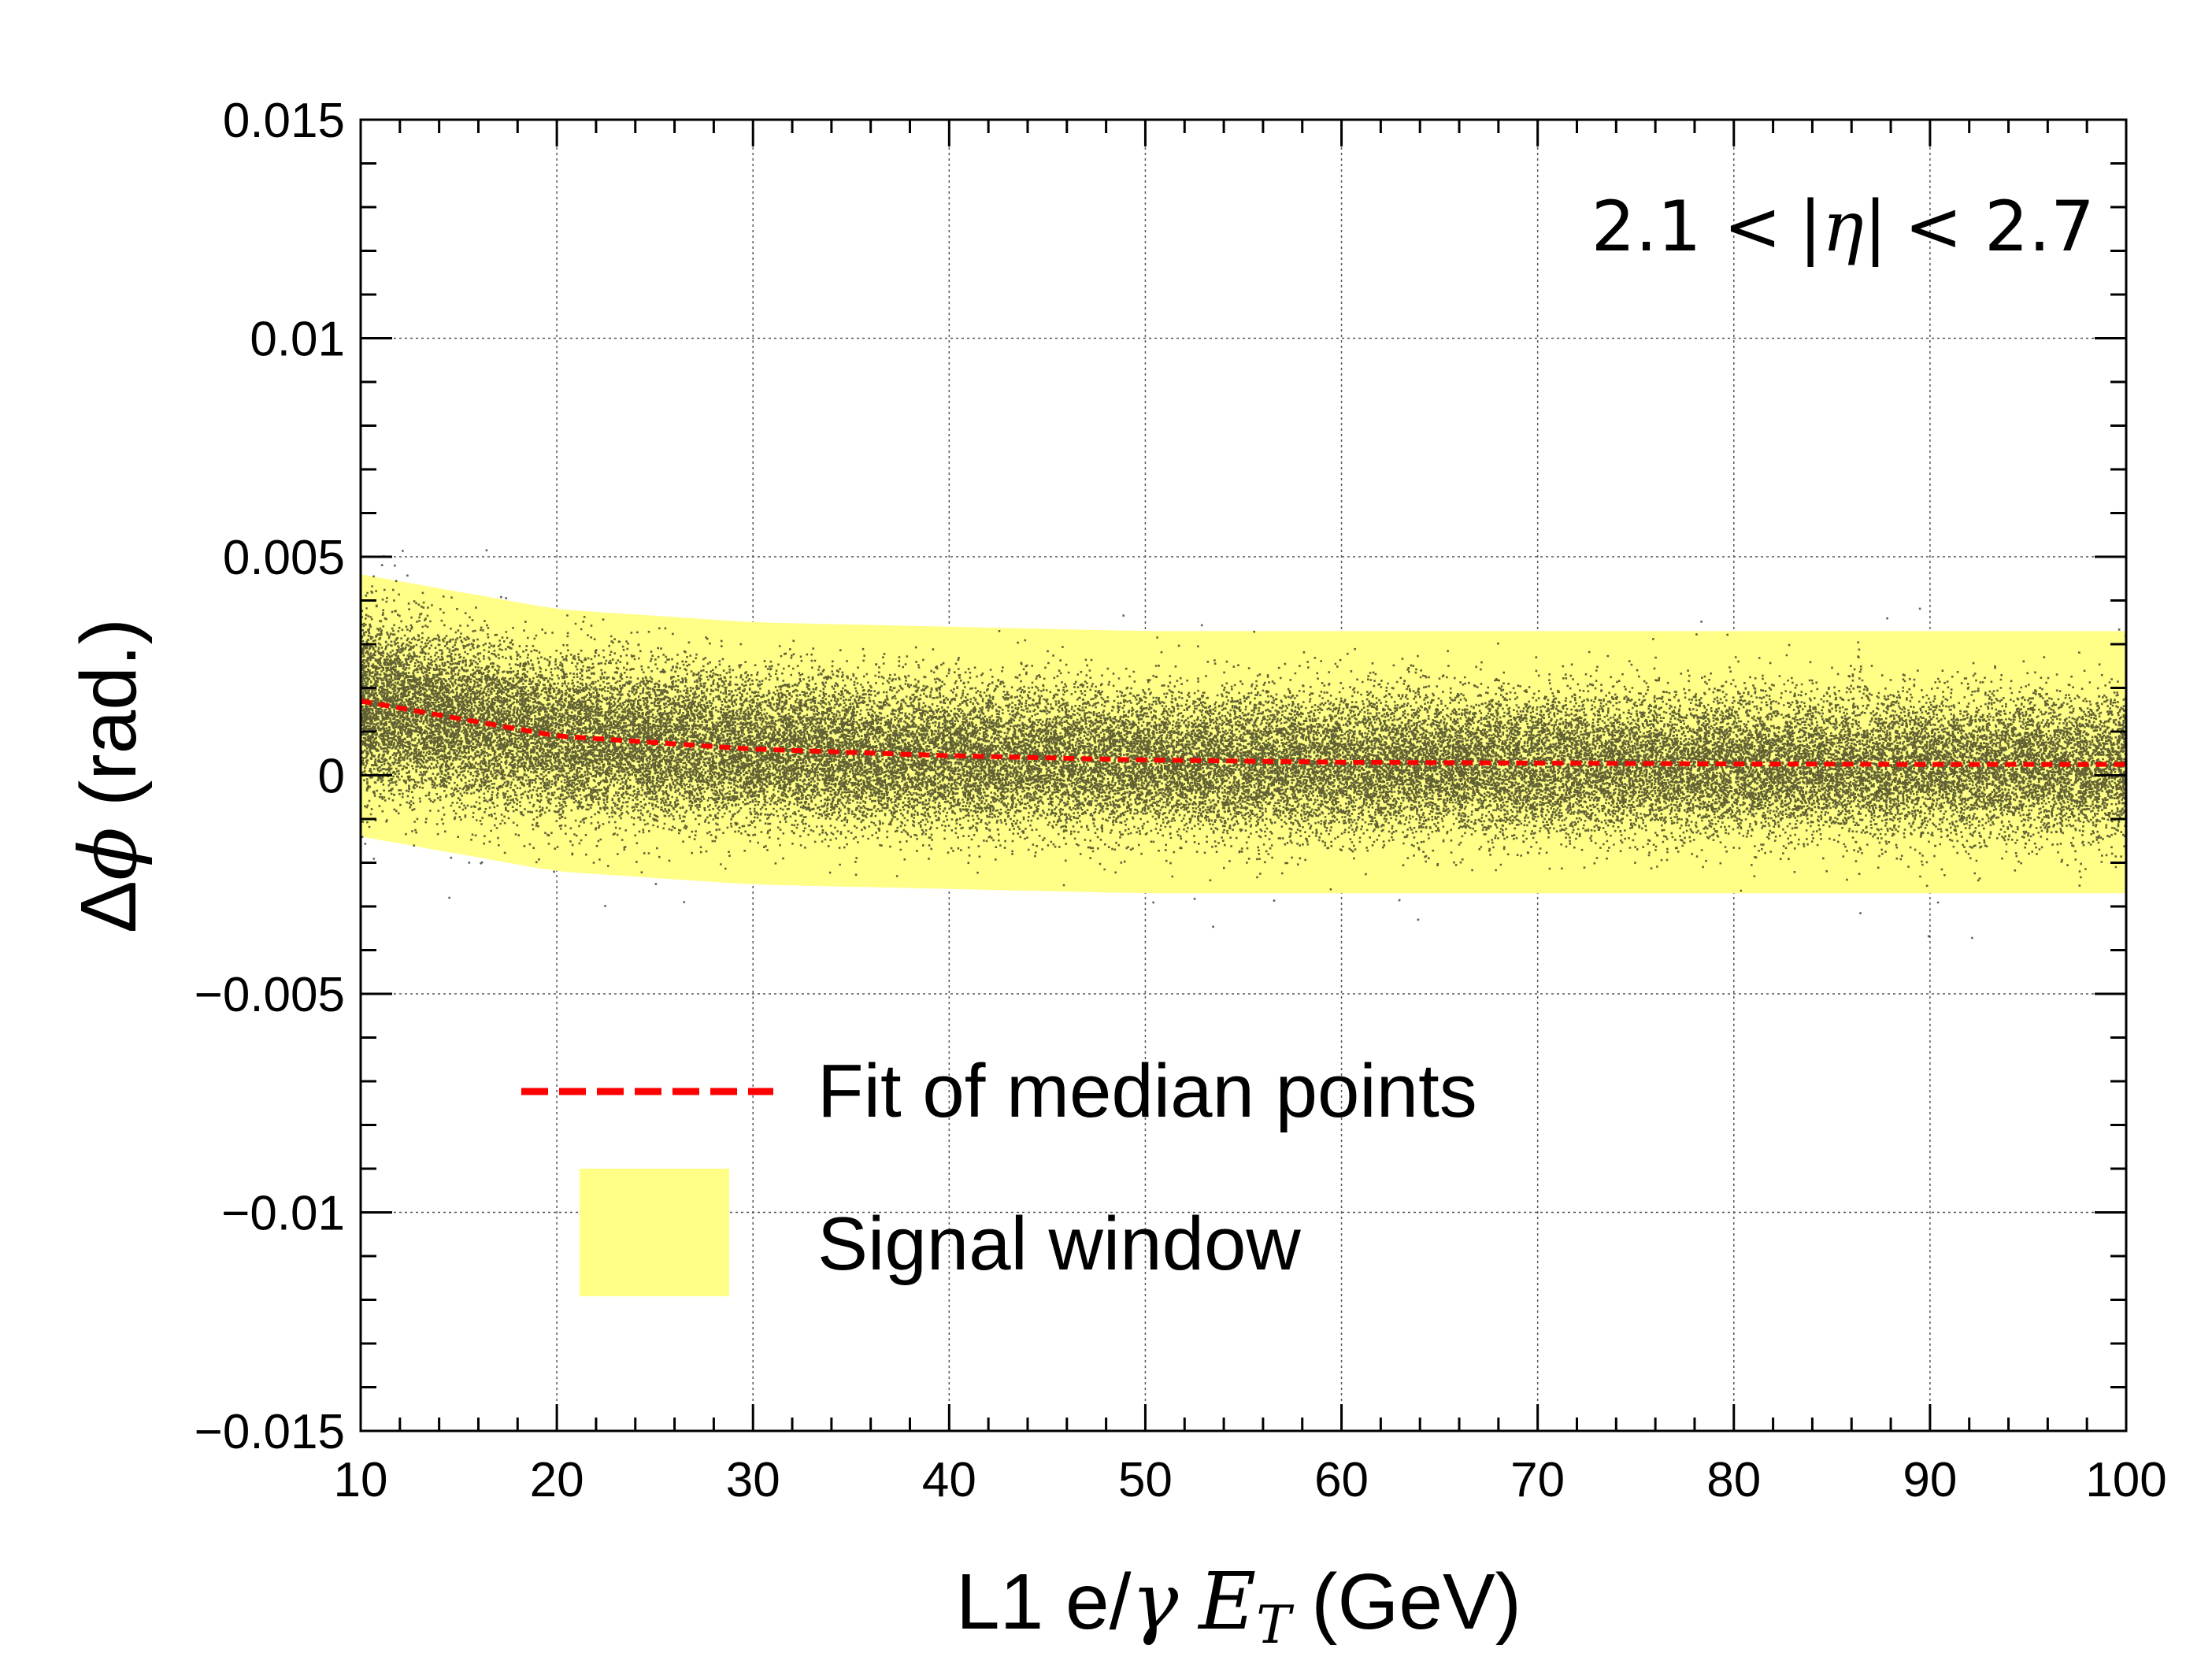 The width and height of the screenshot is (2212, 1653). What do you see at coordinates (949, 1480) in the screenshot?
I see `x-tick-label: 40` at bounding box center [949, 1480].